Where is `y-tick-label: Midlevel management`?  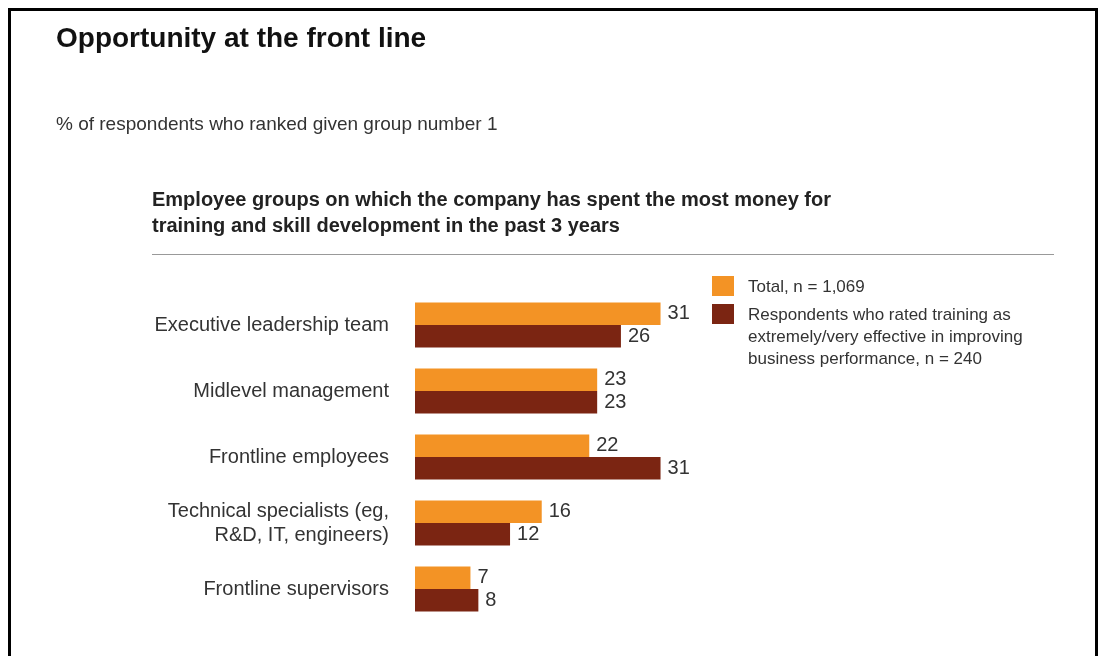
y-tick-label: Midlevel management is located at coordinates (291, 389).